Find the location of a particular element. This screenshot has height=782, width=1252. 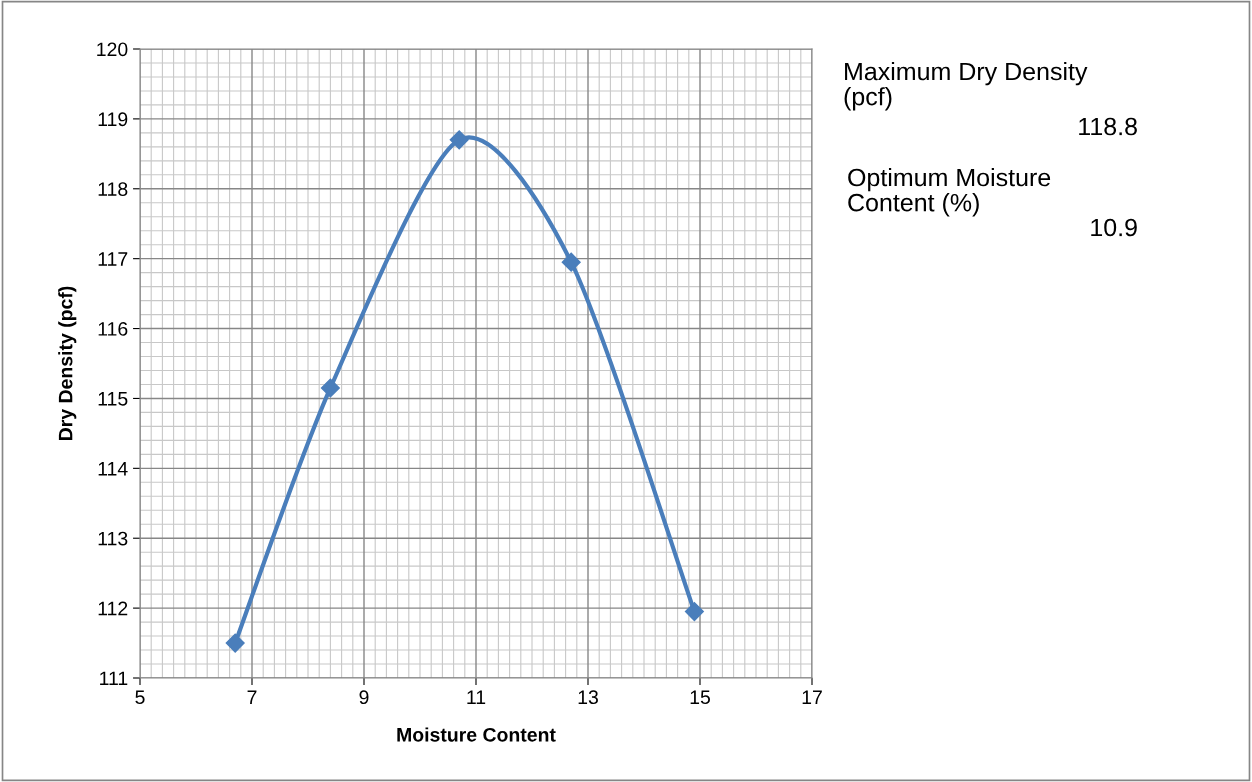

x-tick-label: 13 is located at coordinates (588, 697).